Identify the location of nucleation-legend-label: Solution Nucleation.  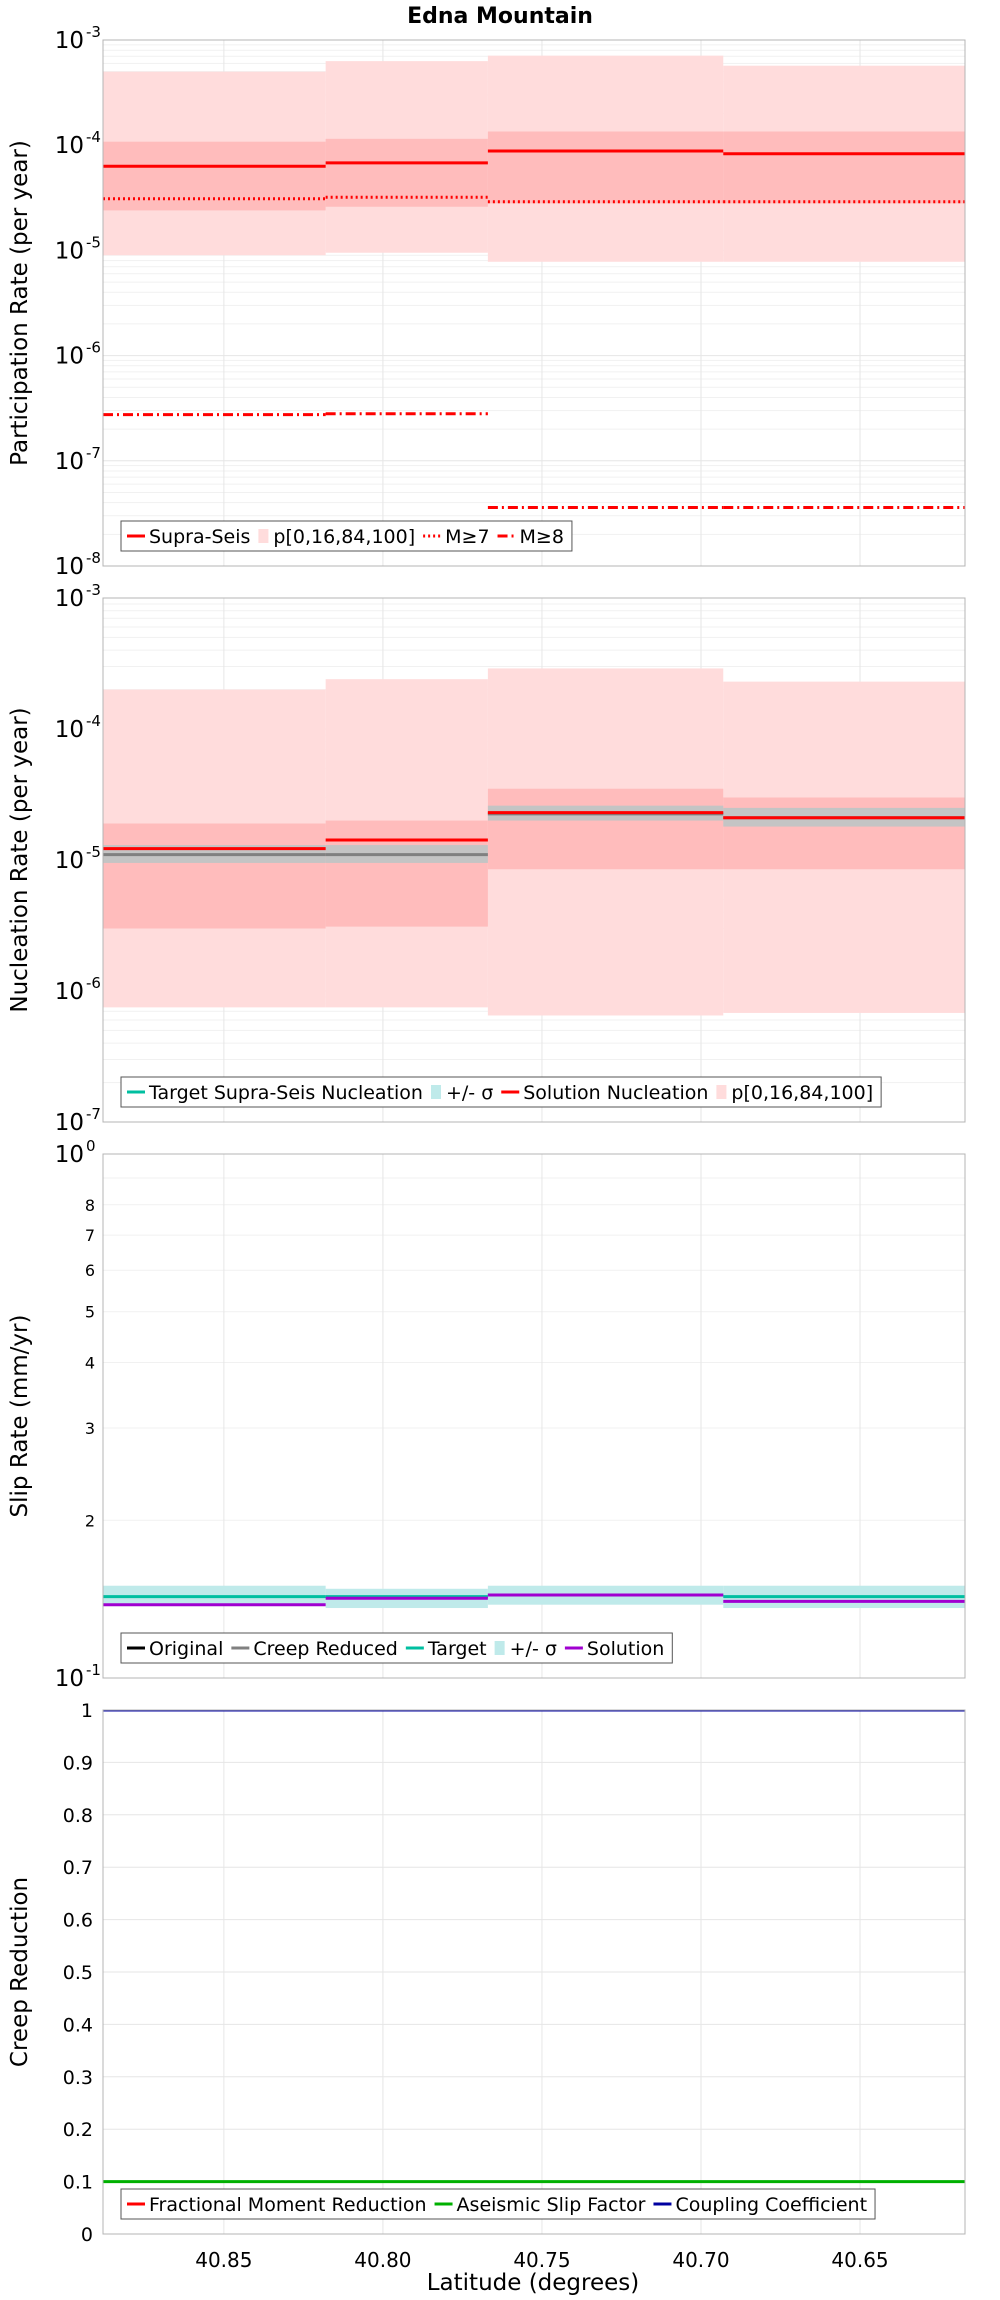
(615, 1093).